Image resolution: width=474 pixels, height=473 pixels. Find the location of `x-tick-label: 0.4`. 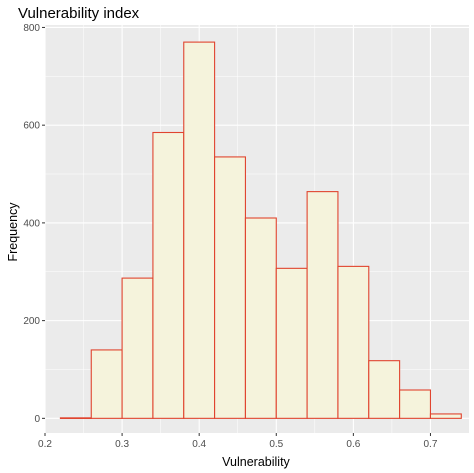

x-tick-label: 0.4 is located at coordinates (199, 444).